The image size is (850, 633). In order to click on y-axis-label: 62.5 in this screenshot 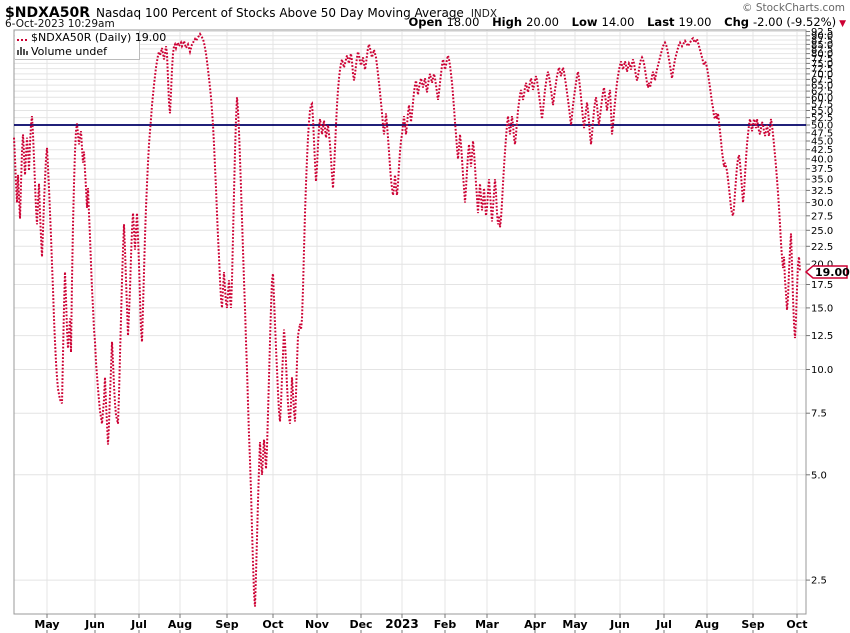, I will do `click(822, 92)`.